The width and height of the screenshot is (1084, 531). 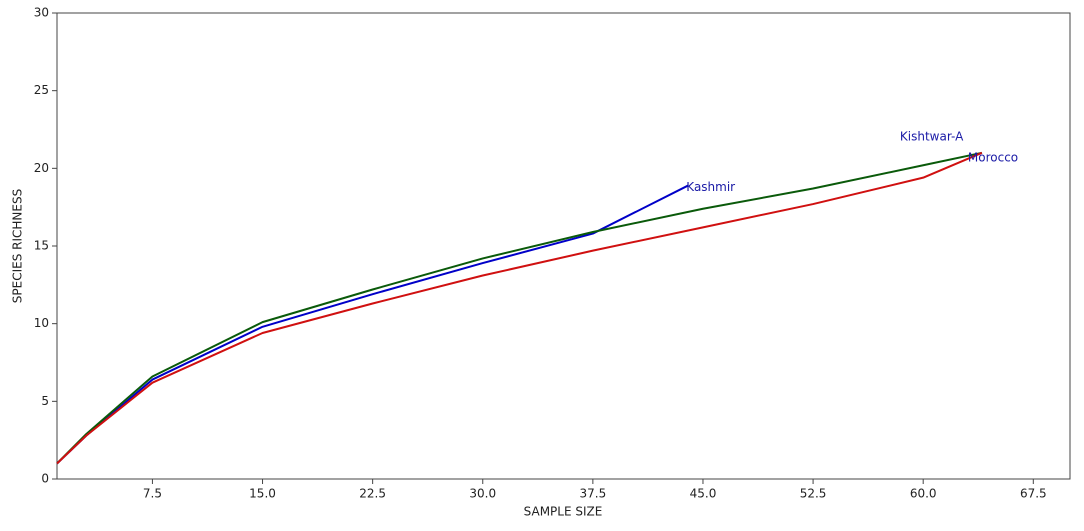 What do you see at coordinates (923, 494) in the screenshot?
I see `x-tick-label: 60.0` at bounding box center [923, 494].